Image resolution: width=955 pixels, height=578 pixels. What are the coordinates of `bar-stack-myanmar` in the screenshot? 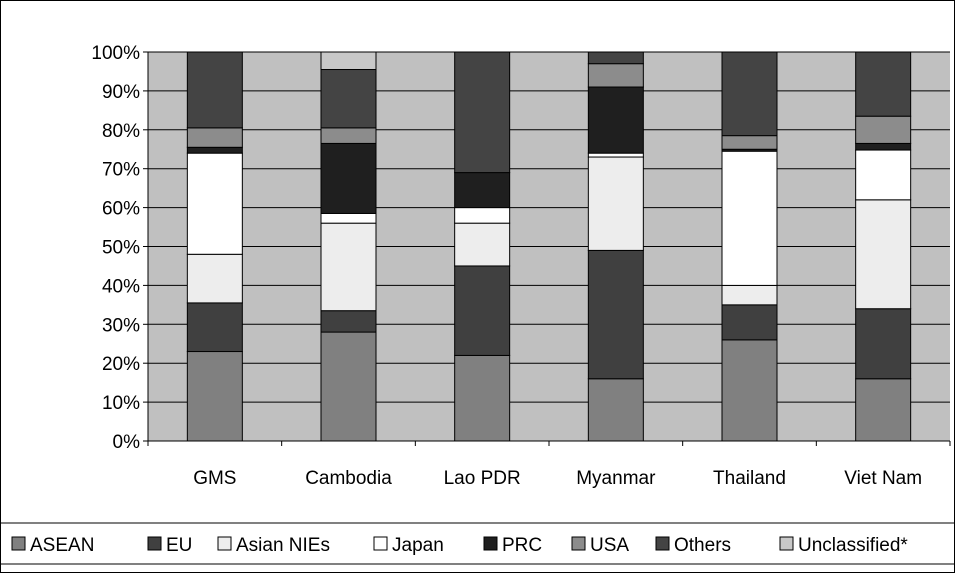 It's located at (615, 246).